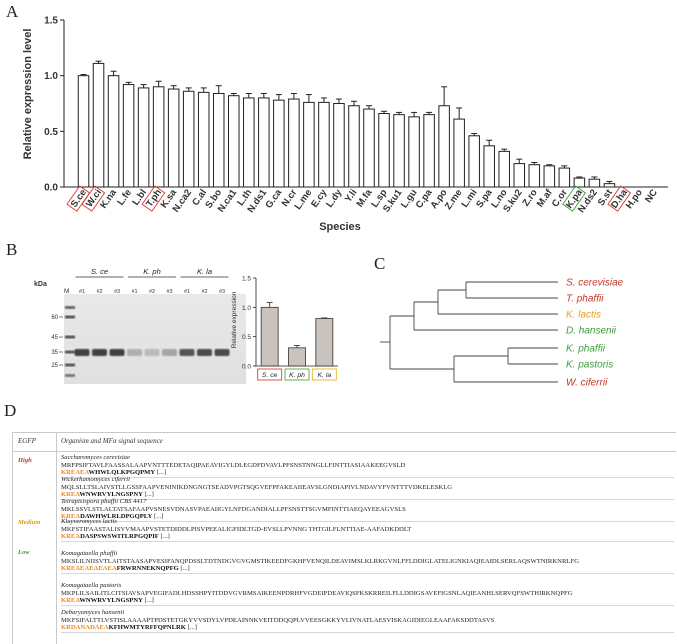  Describe the element at coordinates (111, 601) in the screenshot. I see `mature-peptide: WNWRVYLNGSPNY` at that location.